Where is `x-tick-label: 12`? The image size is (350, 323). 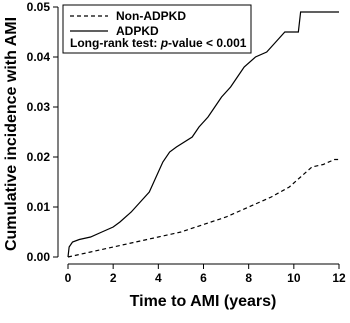 x-tick-label: 12 is located at coordinates (339, 278).